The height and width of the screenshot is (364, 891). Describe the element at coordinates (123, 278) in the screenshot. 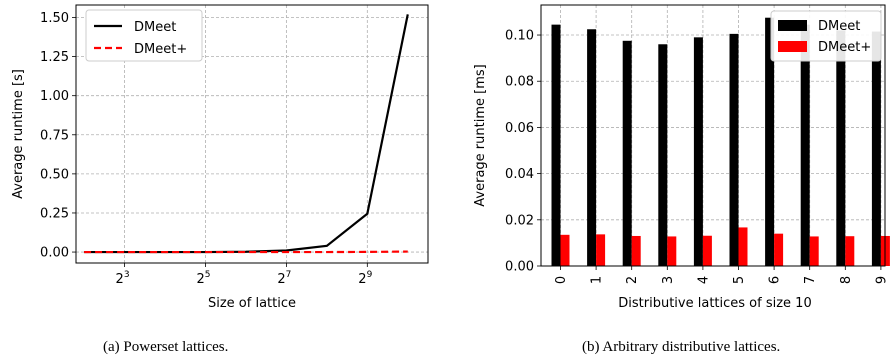

I see `x-tick-label: 23` at that location.